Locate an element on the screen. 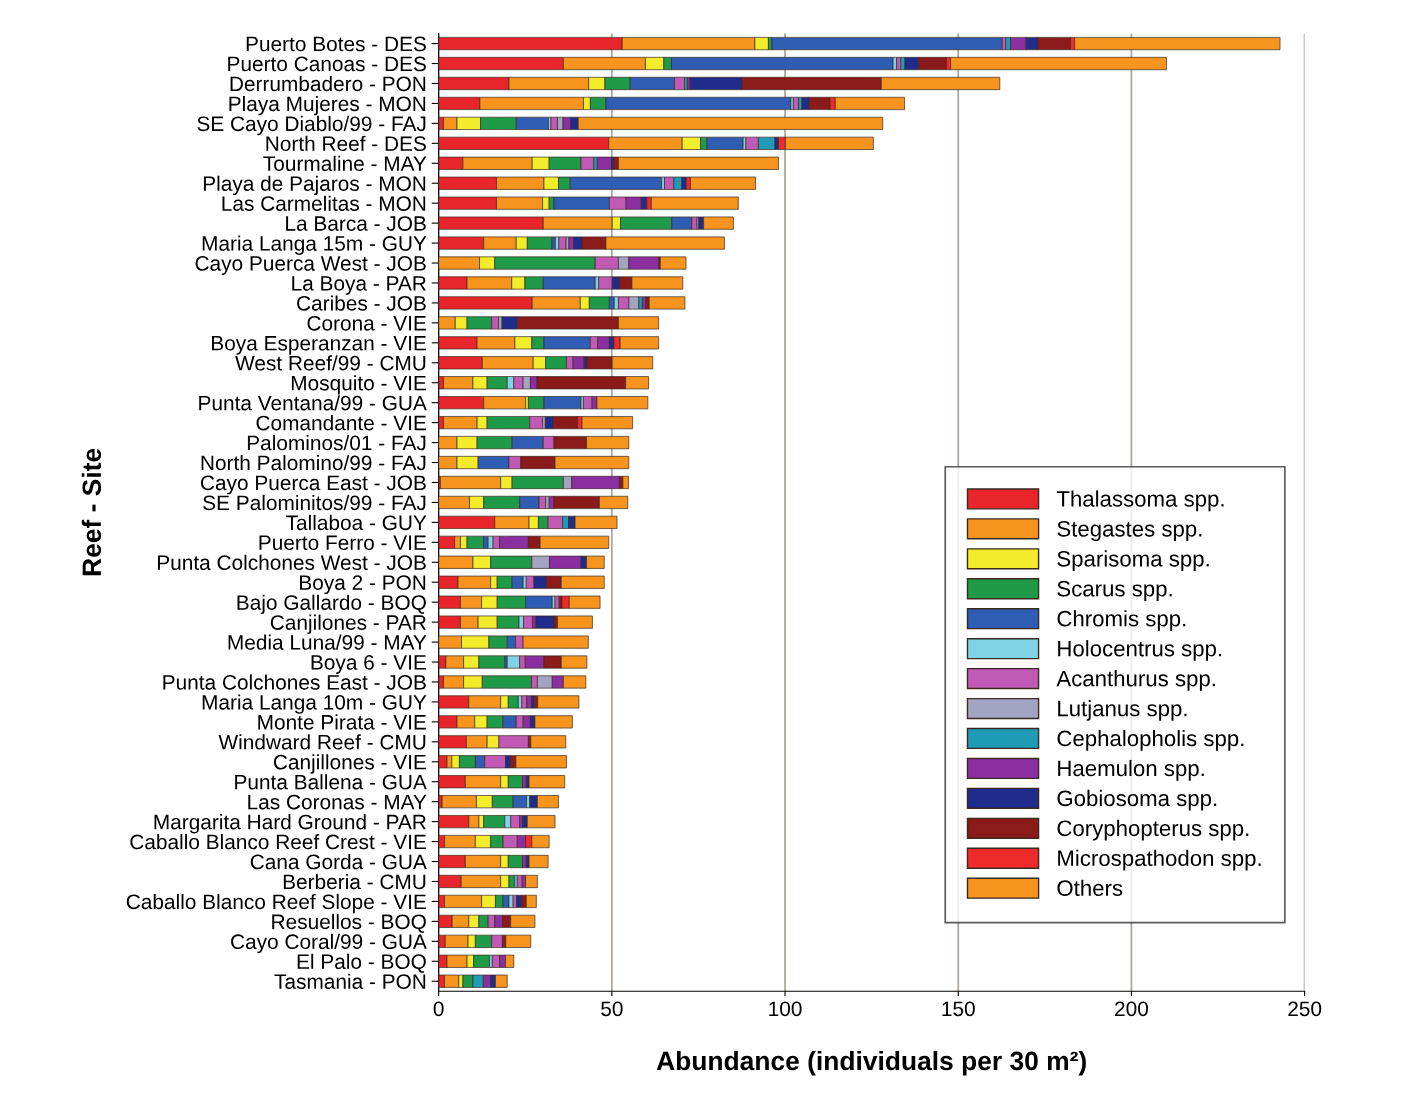 The height and width of the screenshot is (1120, 1415). legend-label: Lutjanus spp. is located at coordinates (1122, 710).